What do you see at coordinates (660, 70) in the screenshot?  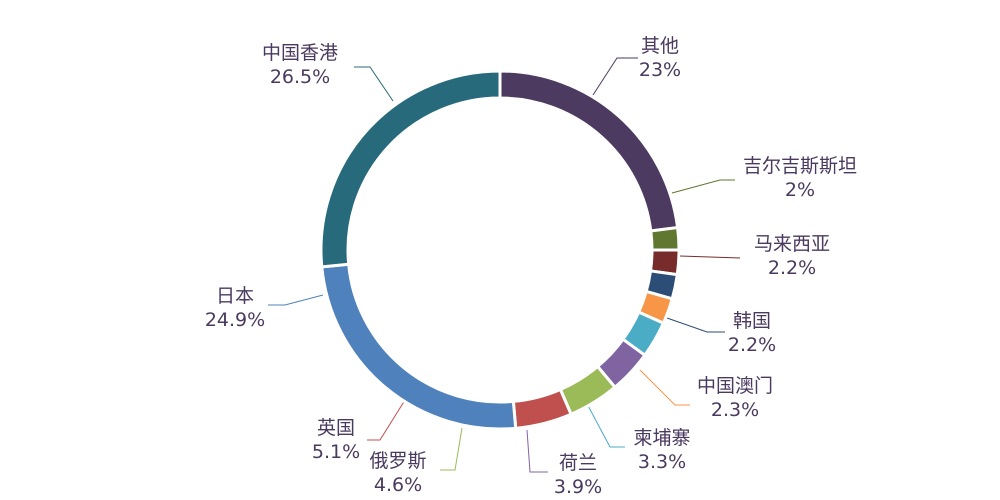 I see `slice-value-label: 23%` at bounding box center [660, 70].